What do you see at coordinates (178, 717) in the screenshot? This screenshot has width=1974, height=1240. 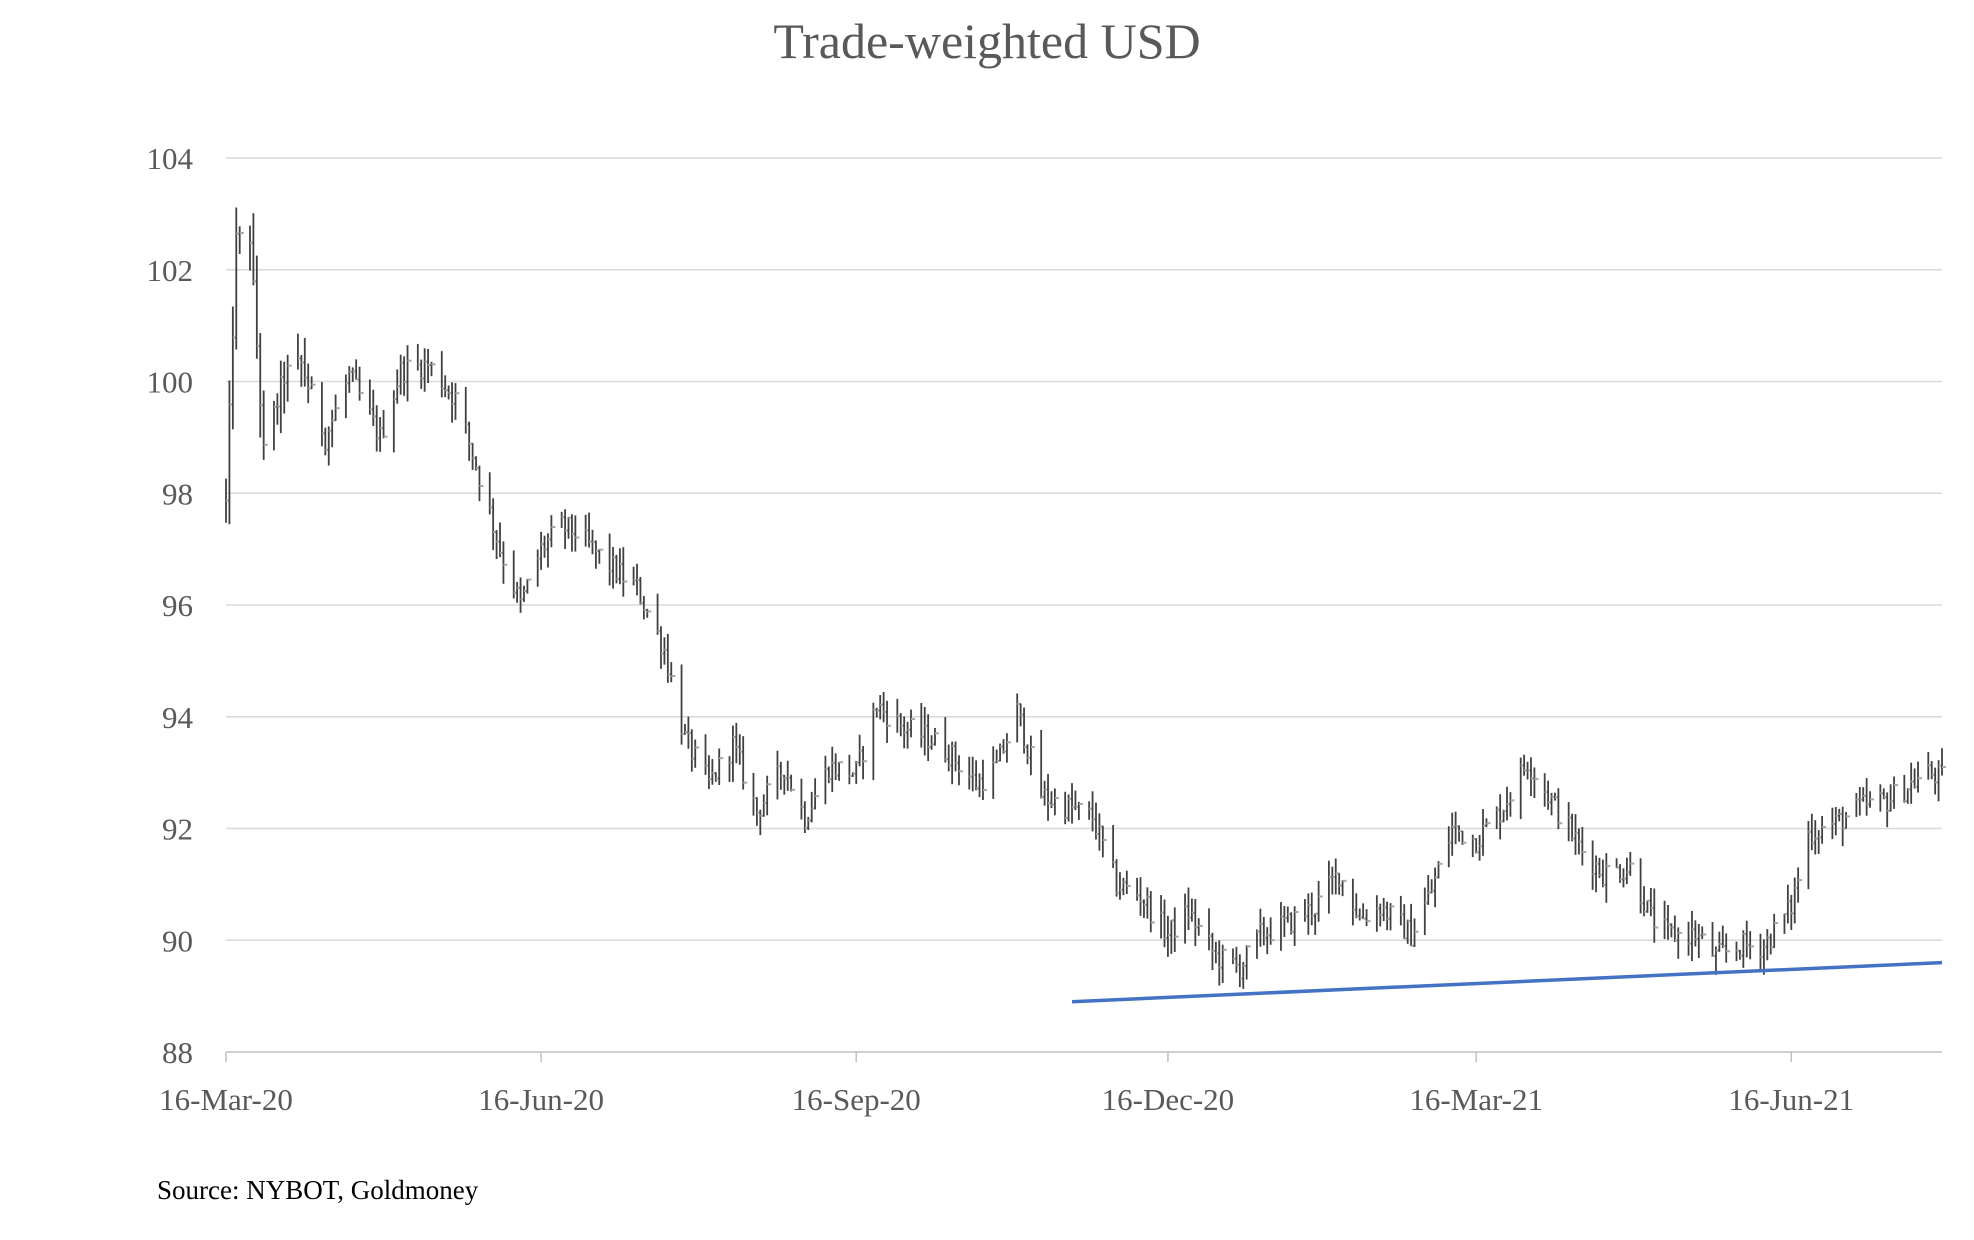 I see `y-tick-label: 94` at bounding box center [178, 717].